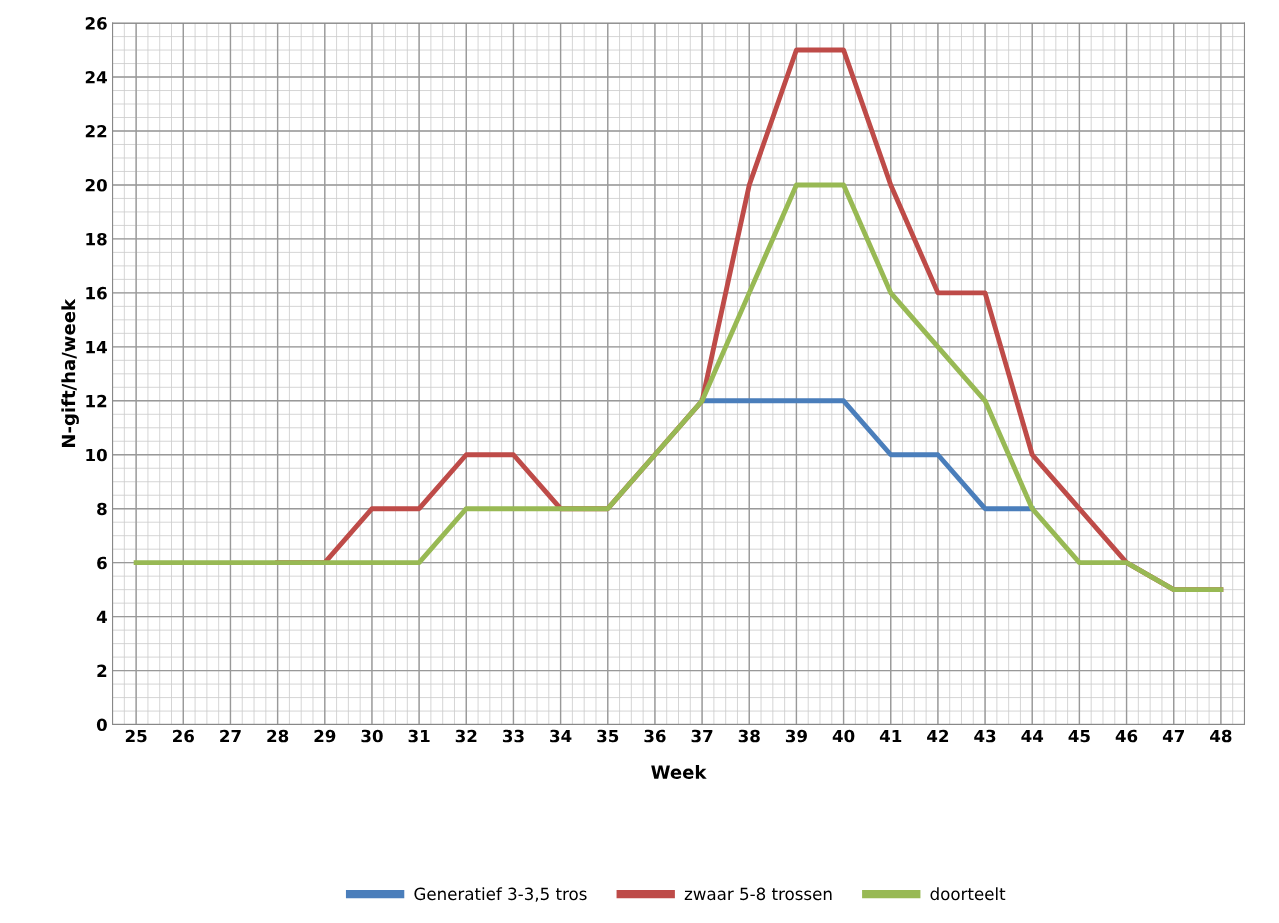 The image size is (1279, 923). Describe the element at coordinates (679, 771) in the screenshot. I see `x-axis-title: Week` at that location.